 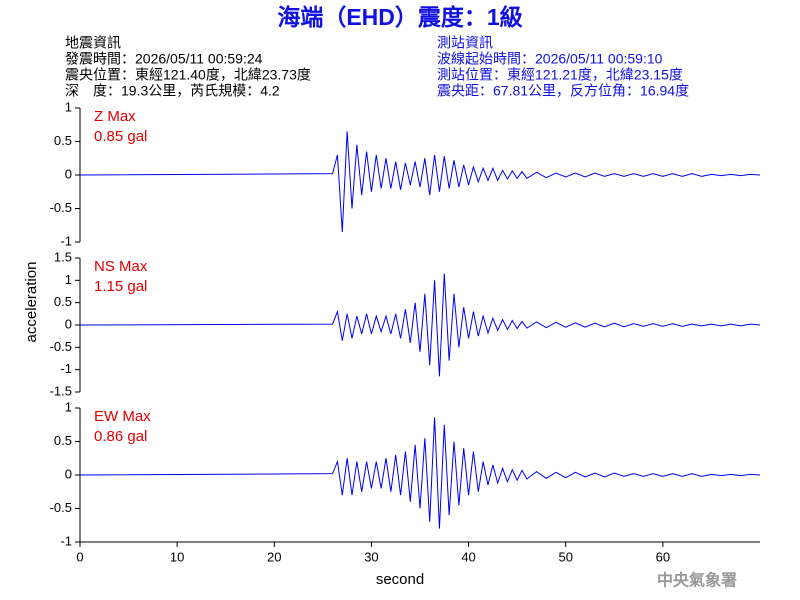 What do you see at coordinates (115, 116) in the screenshot?
I see `max-annotation: Z Max` at bounding box center [115, 116].